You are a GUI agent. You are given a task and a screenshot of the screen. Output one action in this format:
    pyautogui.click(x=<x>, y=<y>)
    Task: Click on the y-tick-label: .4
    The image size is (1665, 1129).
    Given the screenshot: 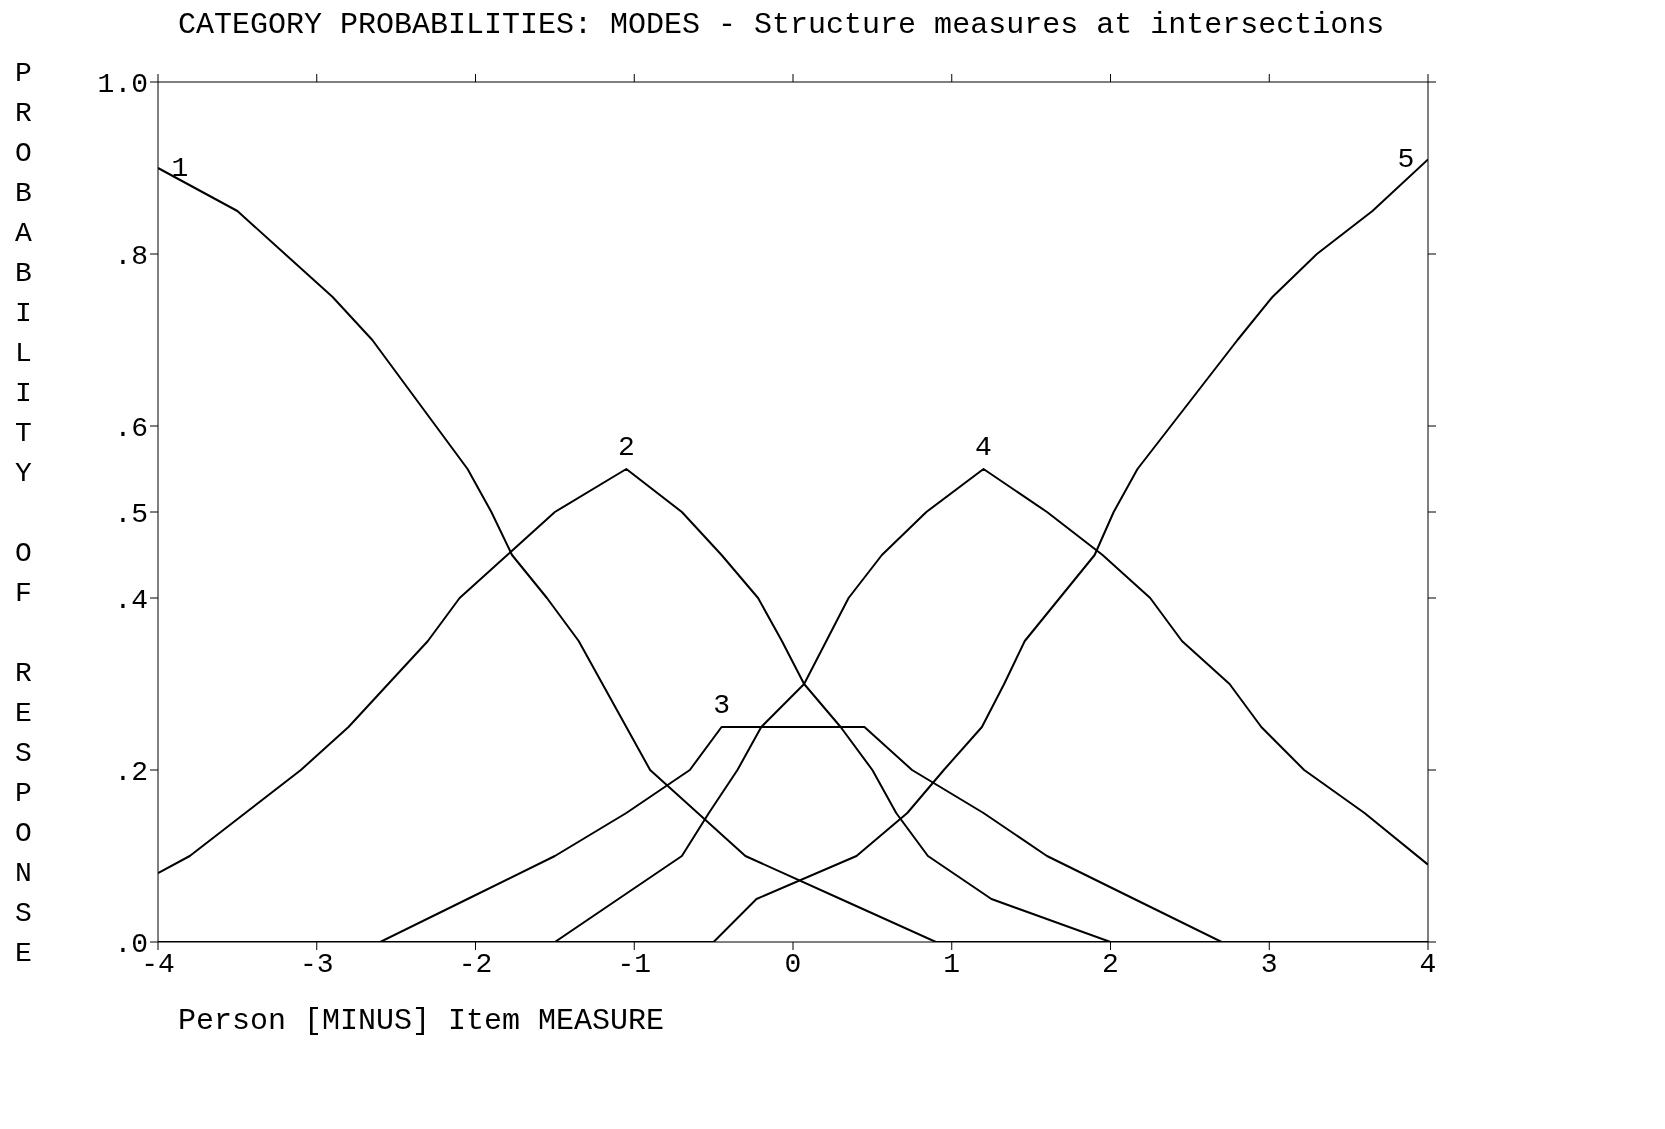 What is the action you would take?
    pyautogui.click(x=131, y=600)
    